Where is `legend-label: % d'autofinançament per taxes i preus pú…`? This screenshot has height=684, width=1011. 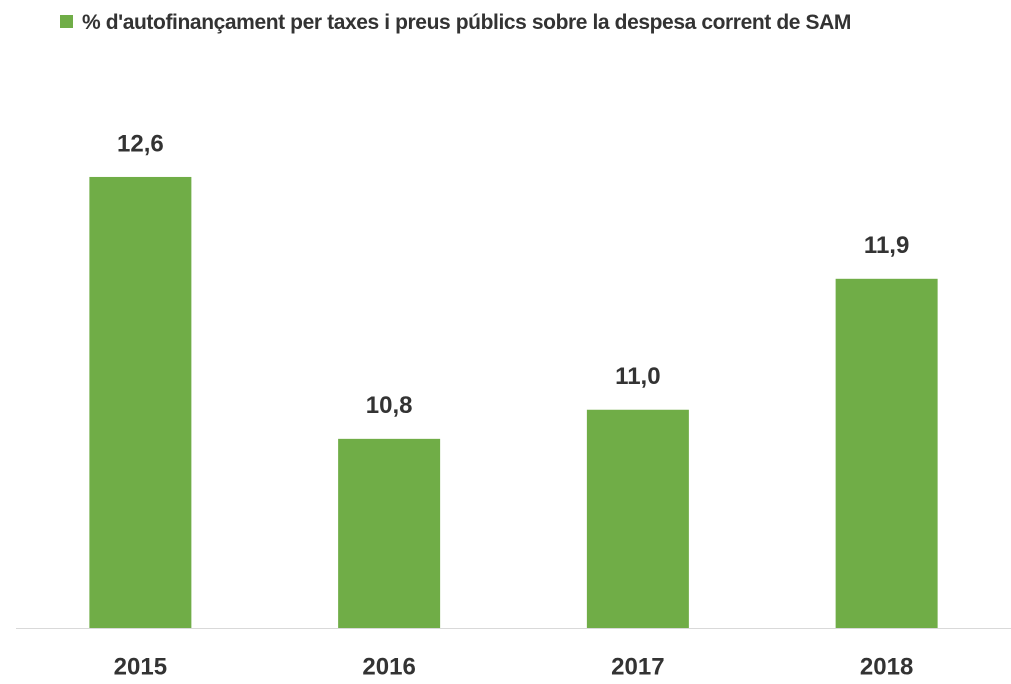
legend-label: % d'autofinançament per taxes i preus pú… is located at coordinates (466, 22).